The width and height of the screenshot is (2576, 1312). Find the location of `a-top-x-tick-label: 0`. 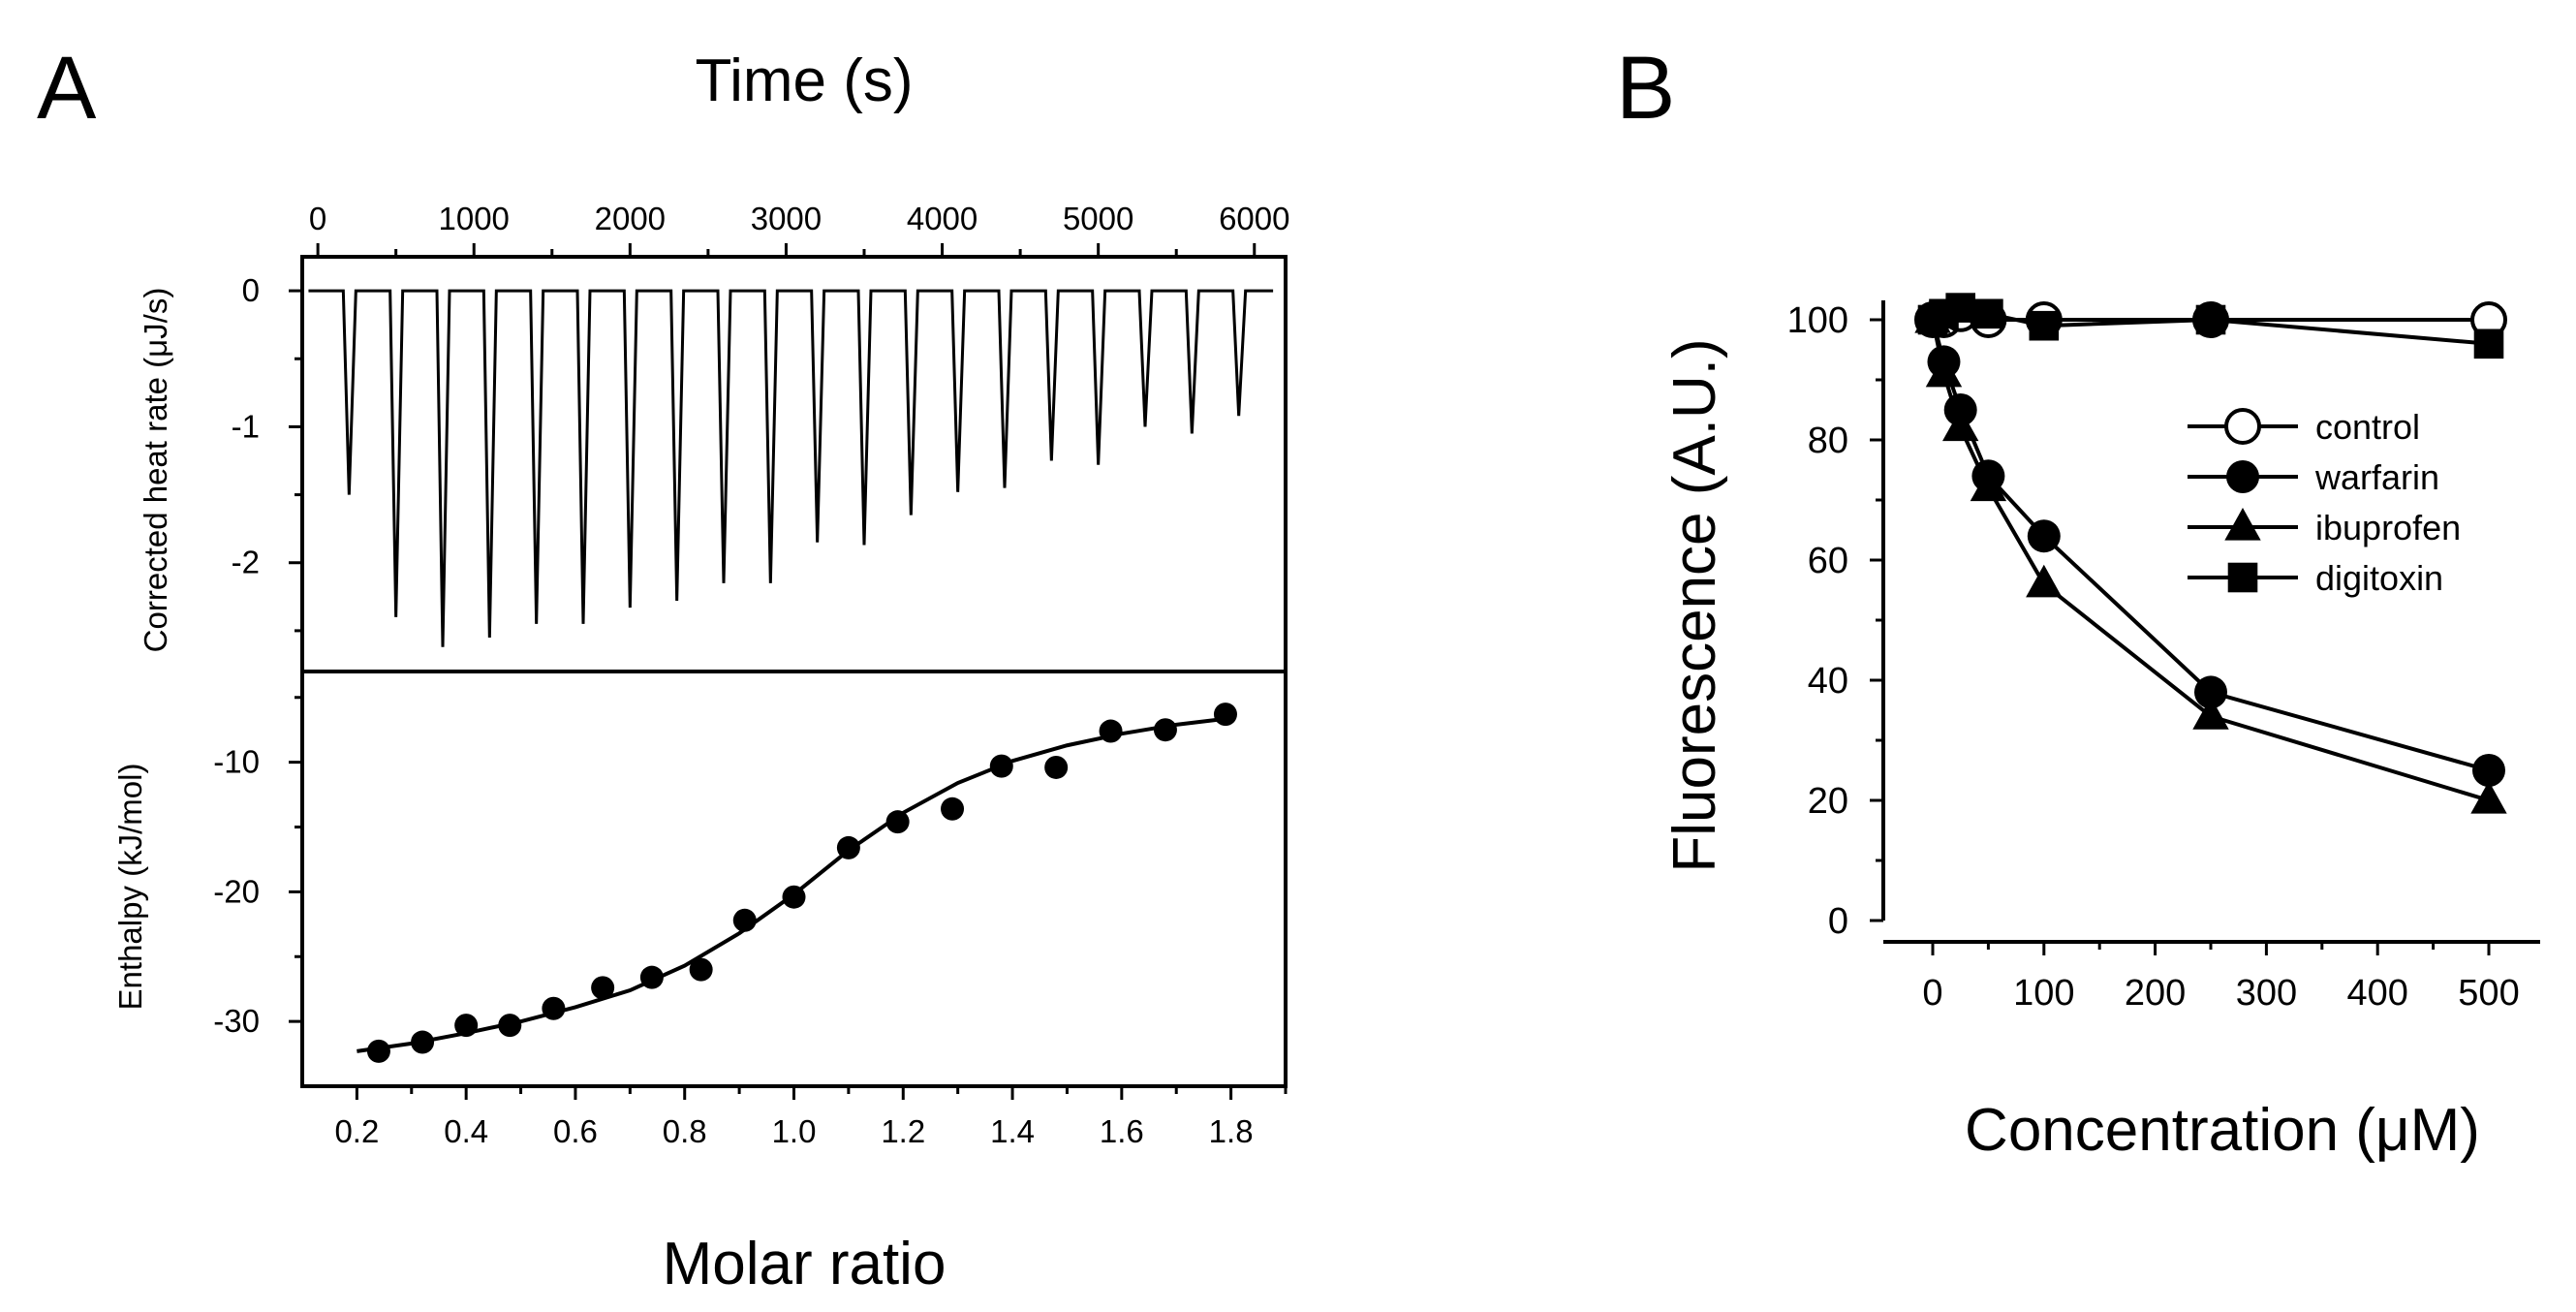

a-top-x-tick-label: 0 is located at coordinates (317, 219).